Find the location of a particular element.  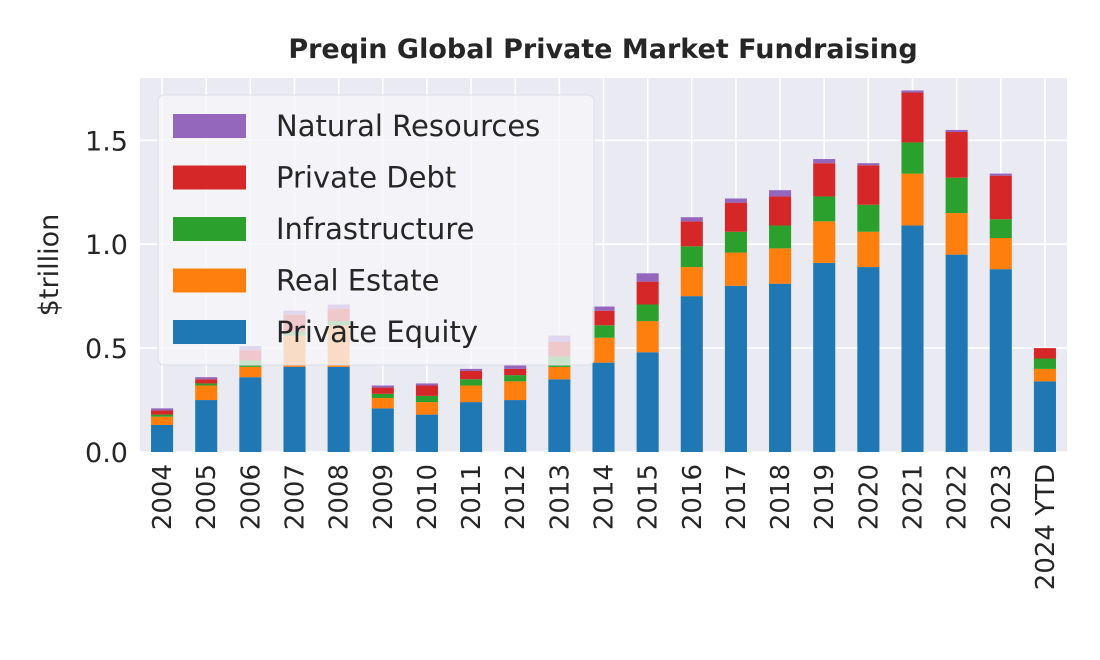

x-tick-label: 2010 is located at coordinates (428, 497).